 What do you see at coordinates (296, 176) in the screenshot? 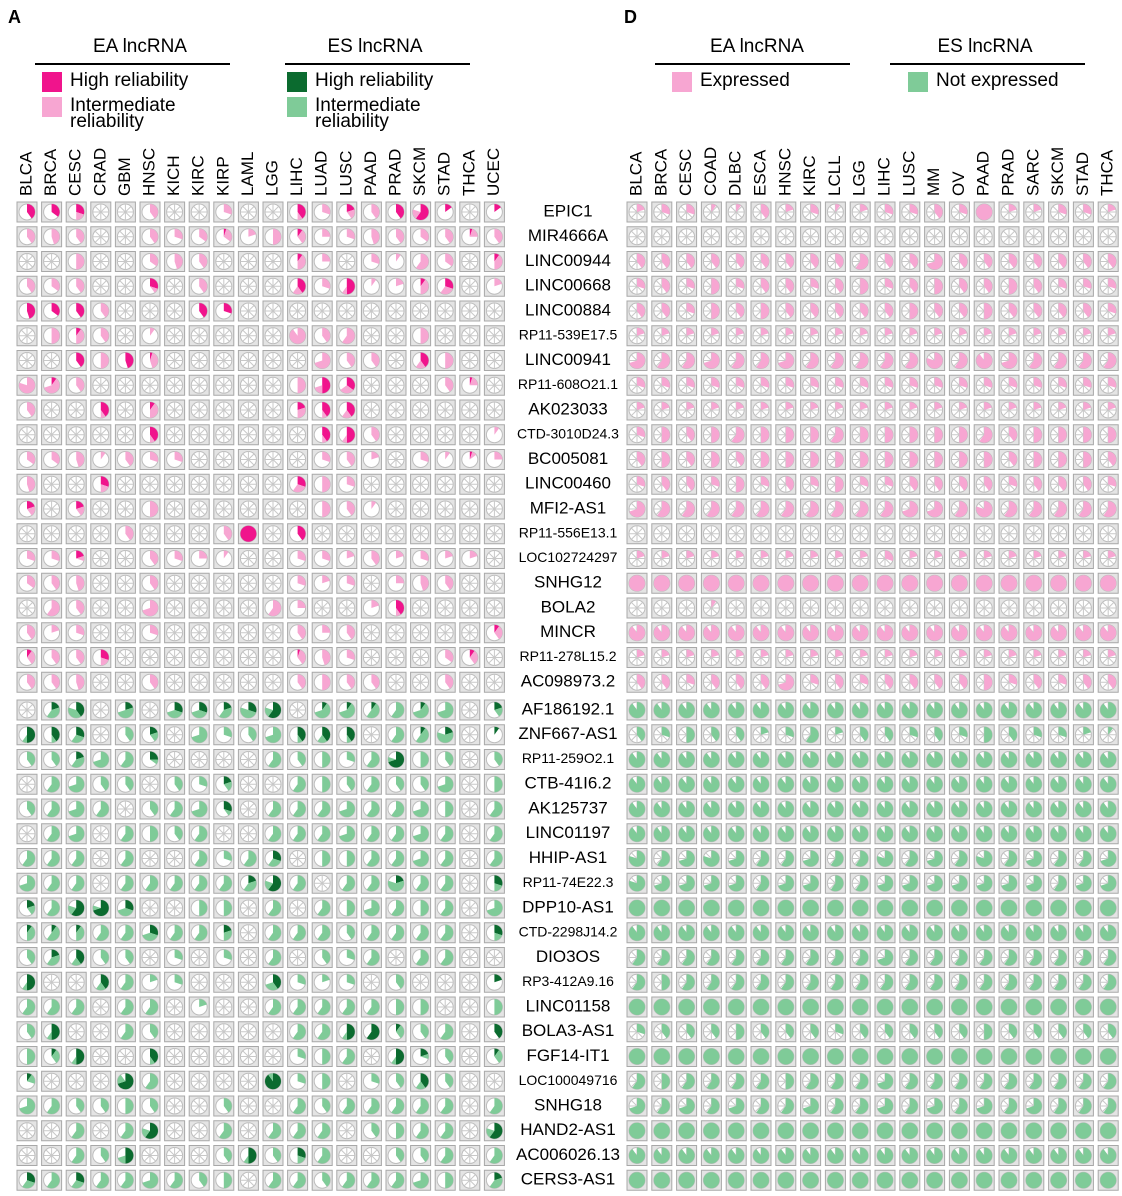
I see `column-label: LIHC` at bounding box center [296, 176].